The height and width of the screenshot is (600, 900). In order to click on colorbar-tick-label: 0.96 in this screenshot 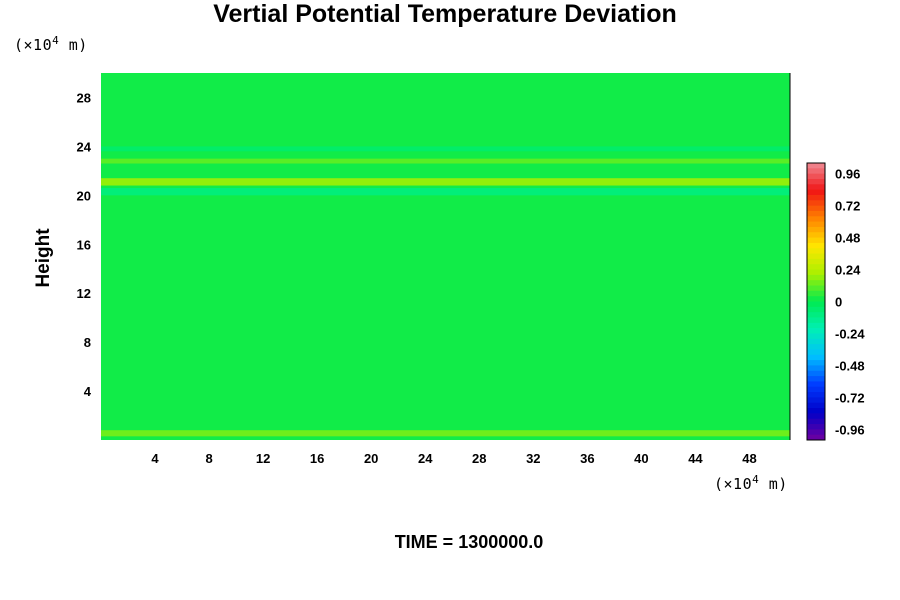, I will do `click(847, 174)`.